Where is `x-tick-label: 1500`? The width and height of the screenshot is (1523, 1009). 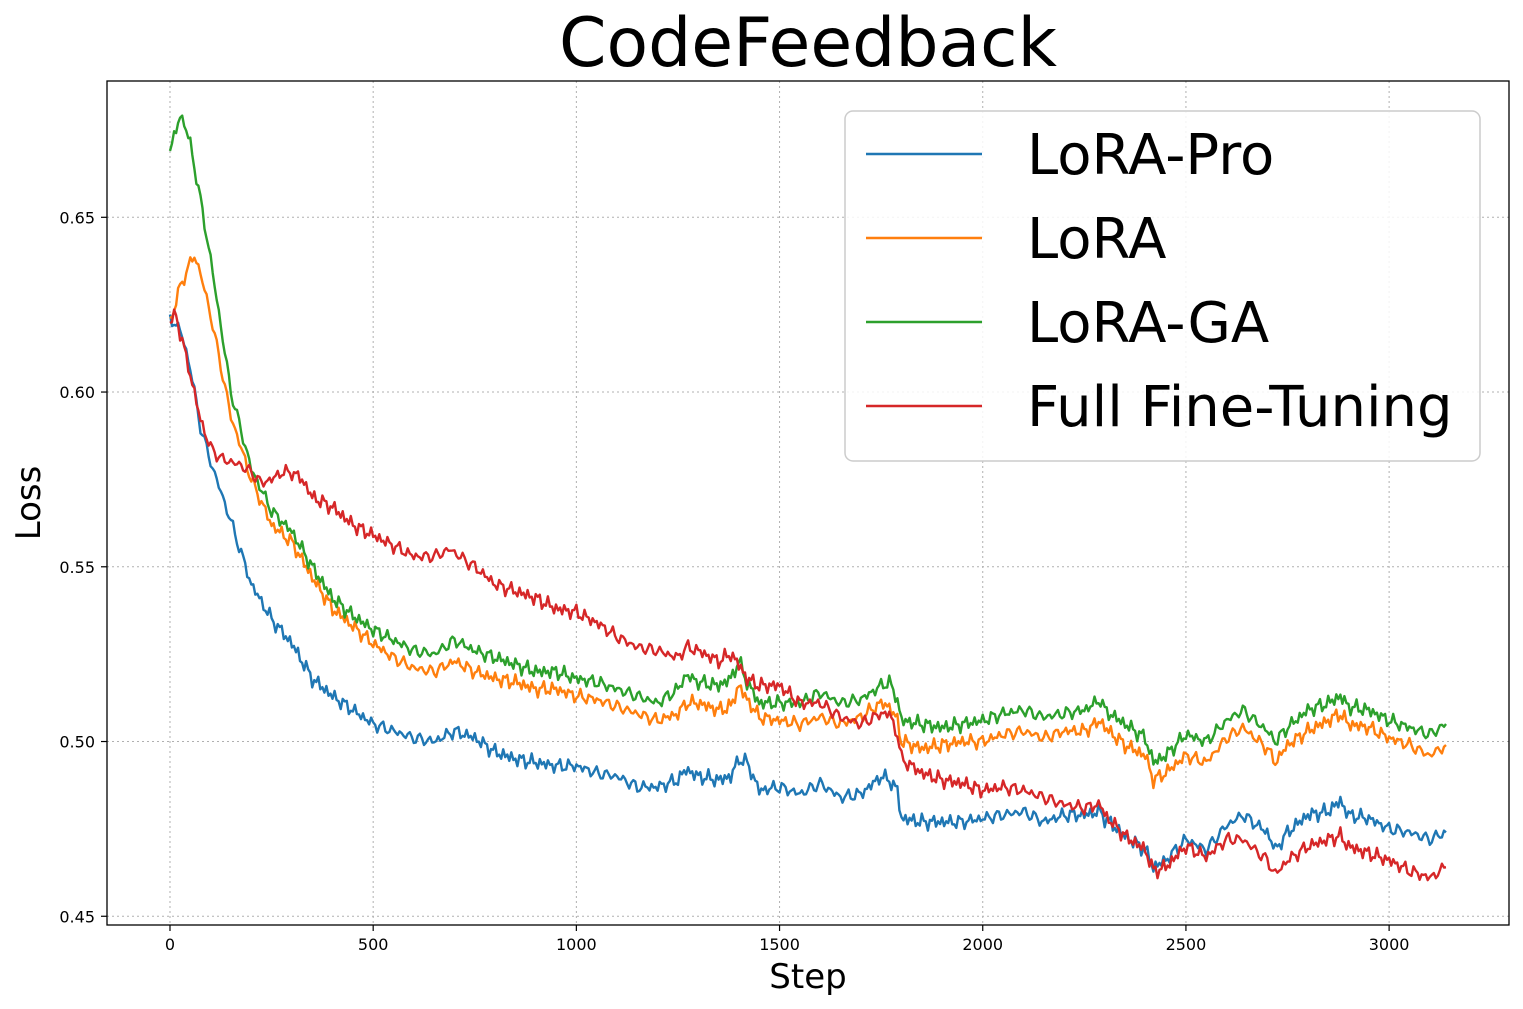
x-tick-label: 1500 is located at coordinates (779, 944).